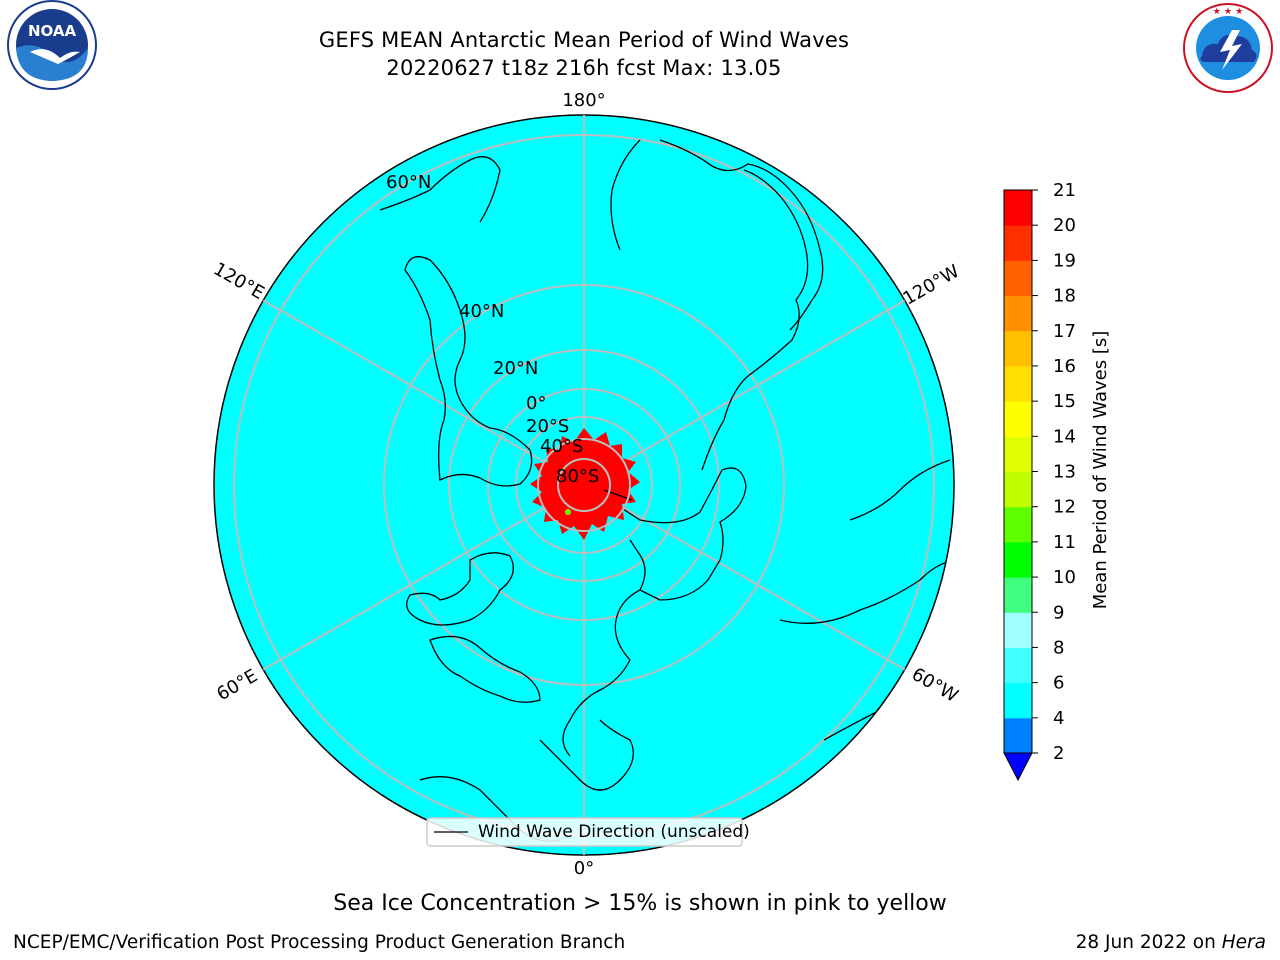  I want to click on lon-label-180: 180°, so click(583, 100).